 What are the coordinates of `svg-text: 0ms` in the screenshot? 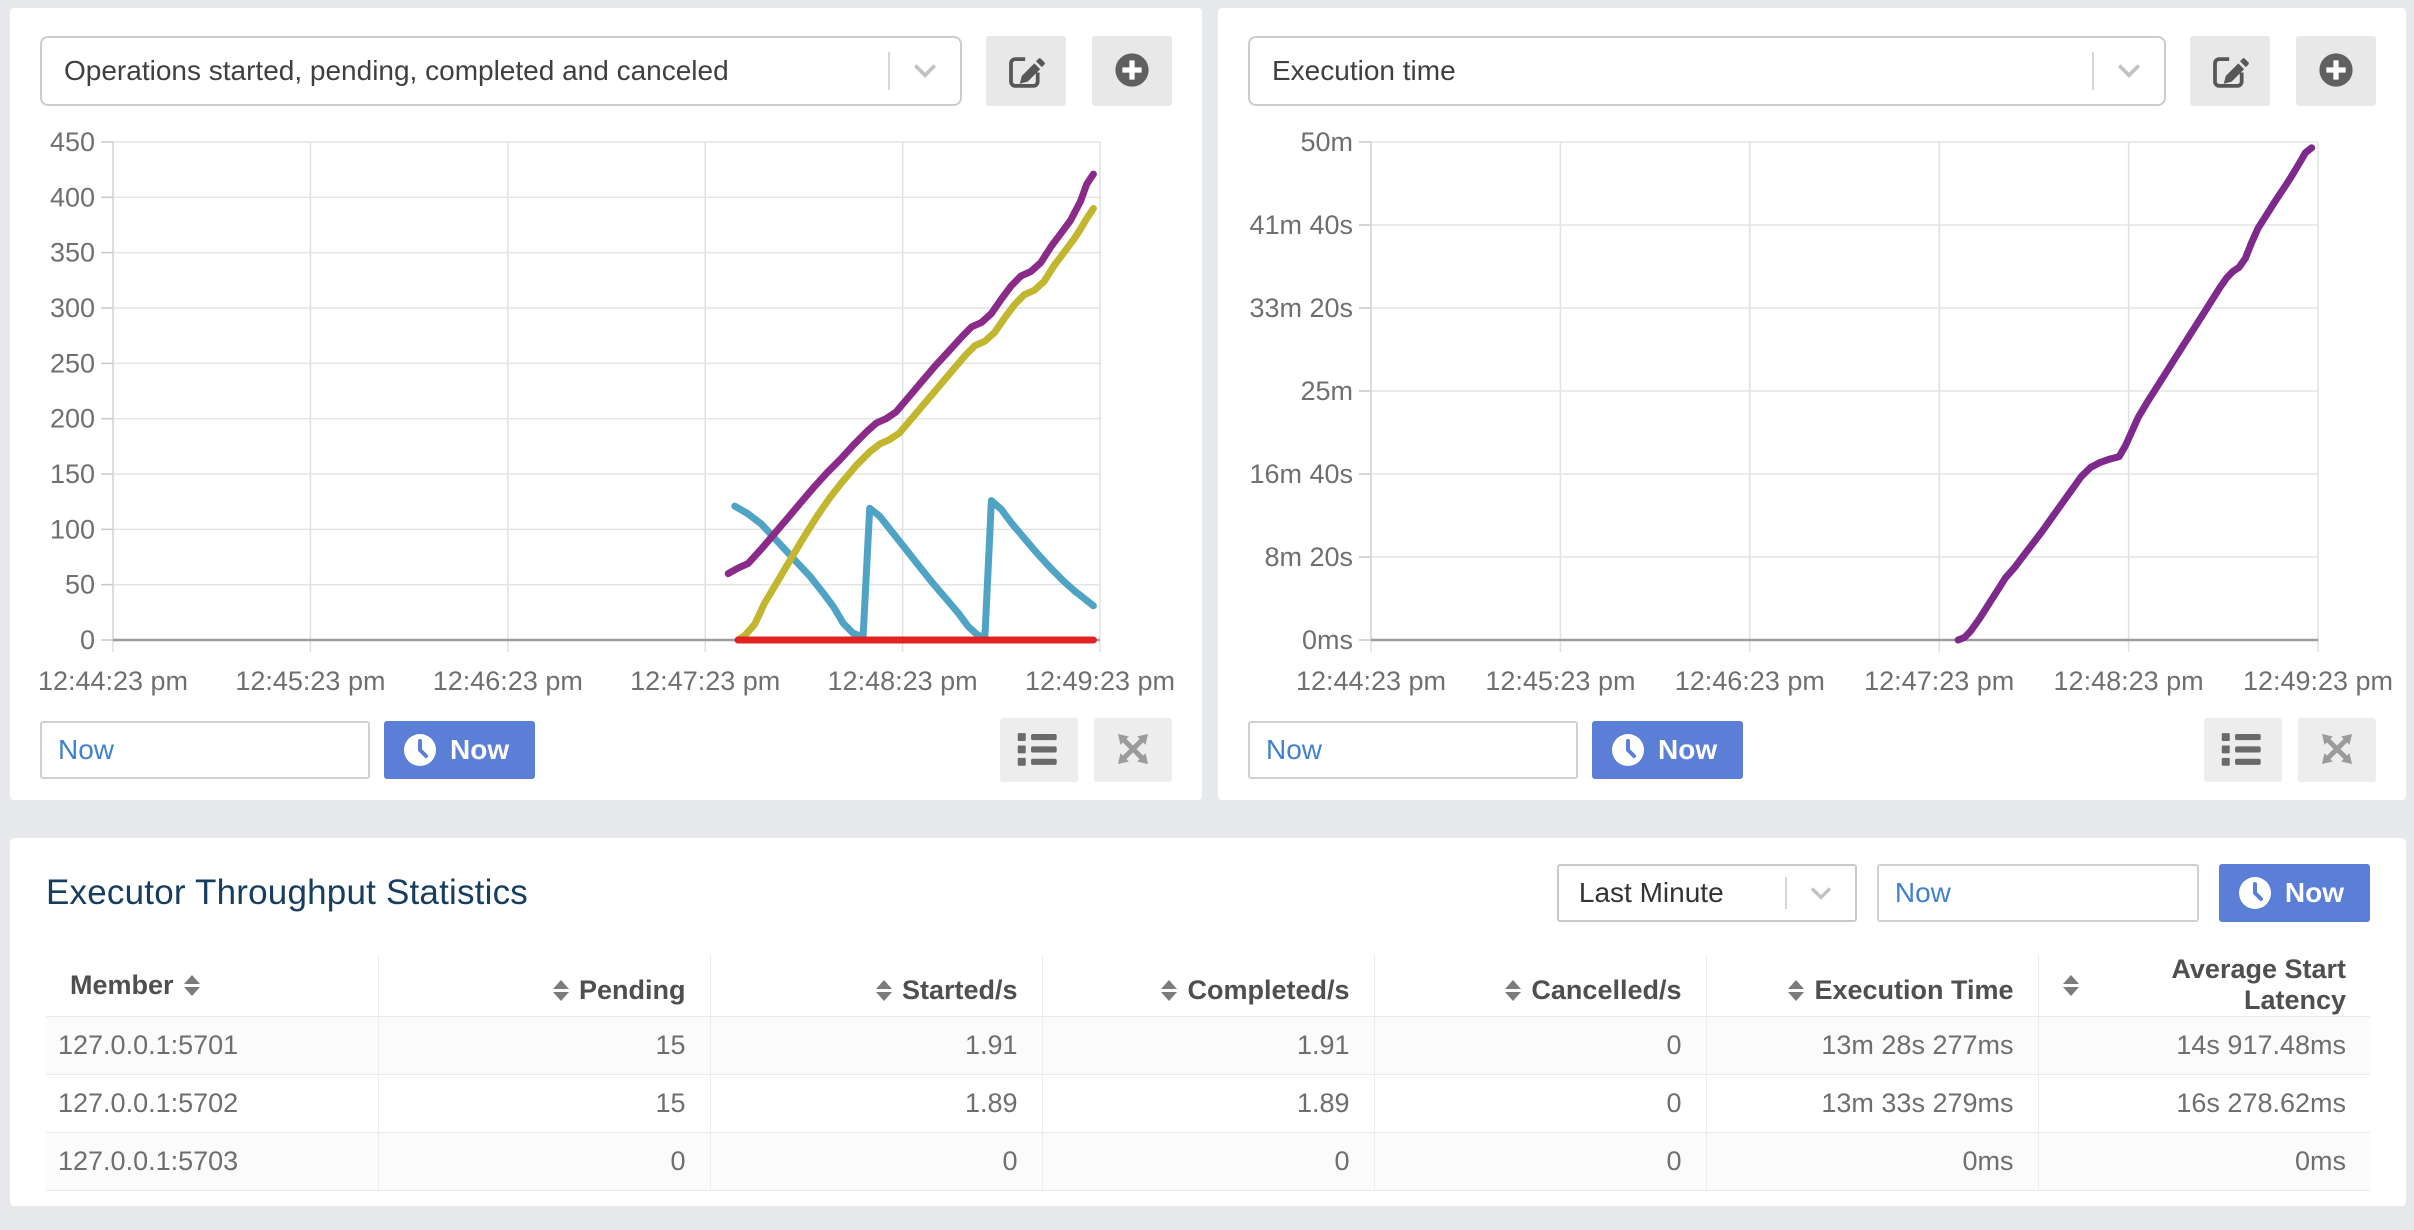 It's located at (1327, 640).